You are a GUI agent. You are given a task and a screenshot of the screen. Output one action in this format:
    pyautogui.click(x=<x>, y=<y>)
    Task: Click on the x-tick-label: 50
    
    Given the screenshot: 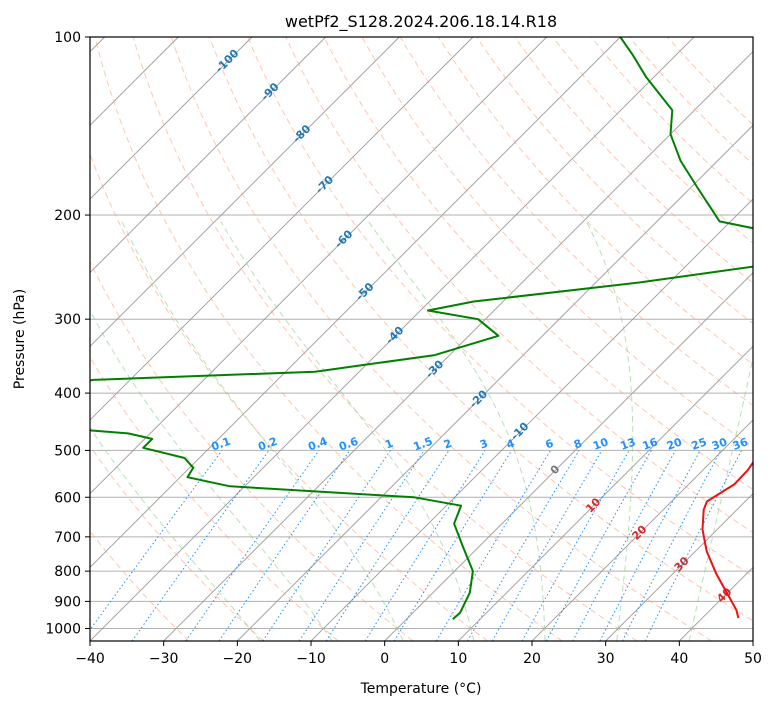 What is the action you would take?
    pyautogui.click(x=753, y=659)
    